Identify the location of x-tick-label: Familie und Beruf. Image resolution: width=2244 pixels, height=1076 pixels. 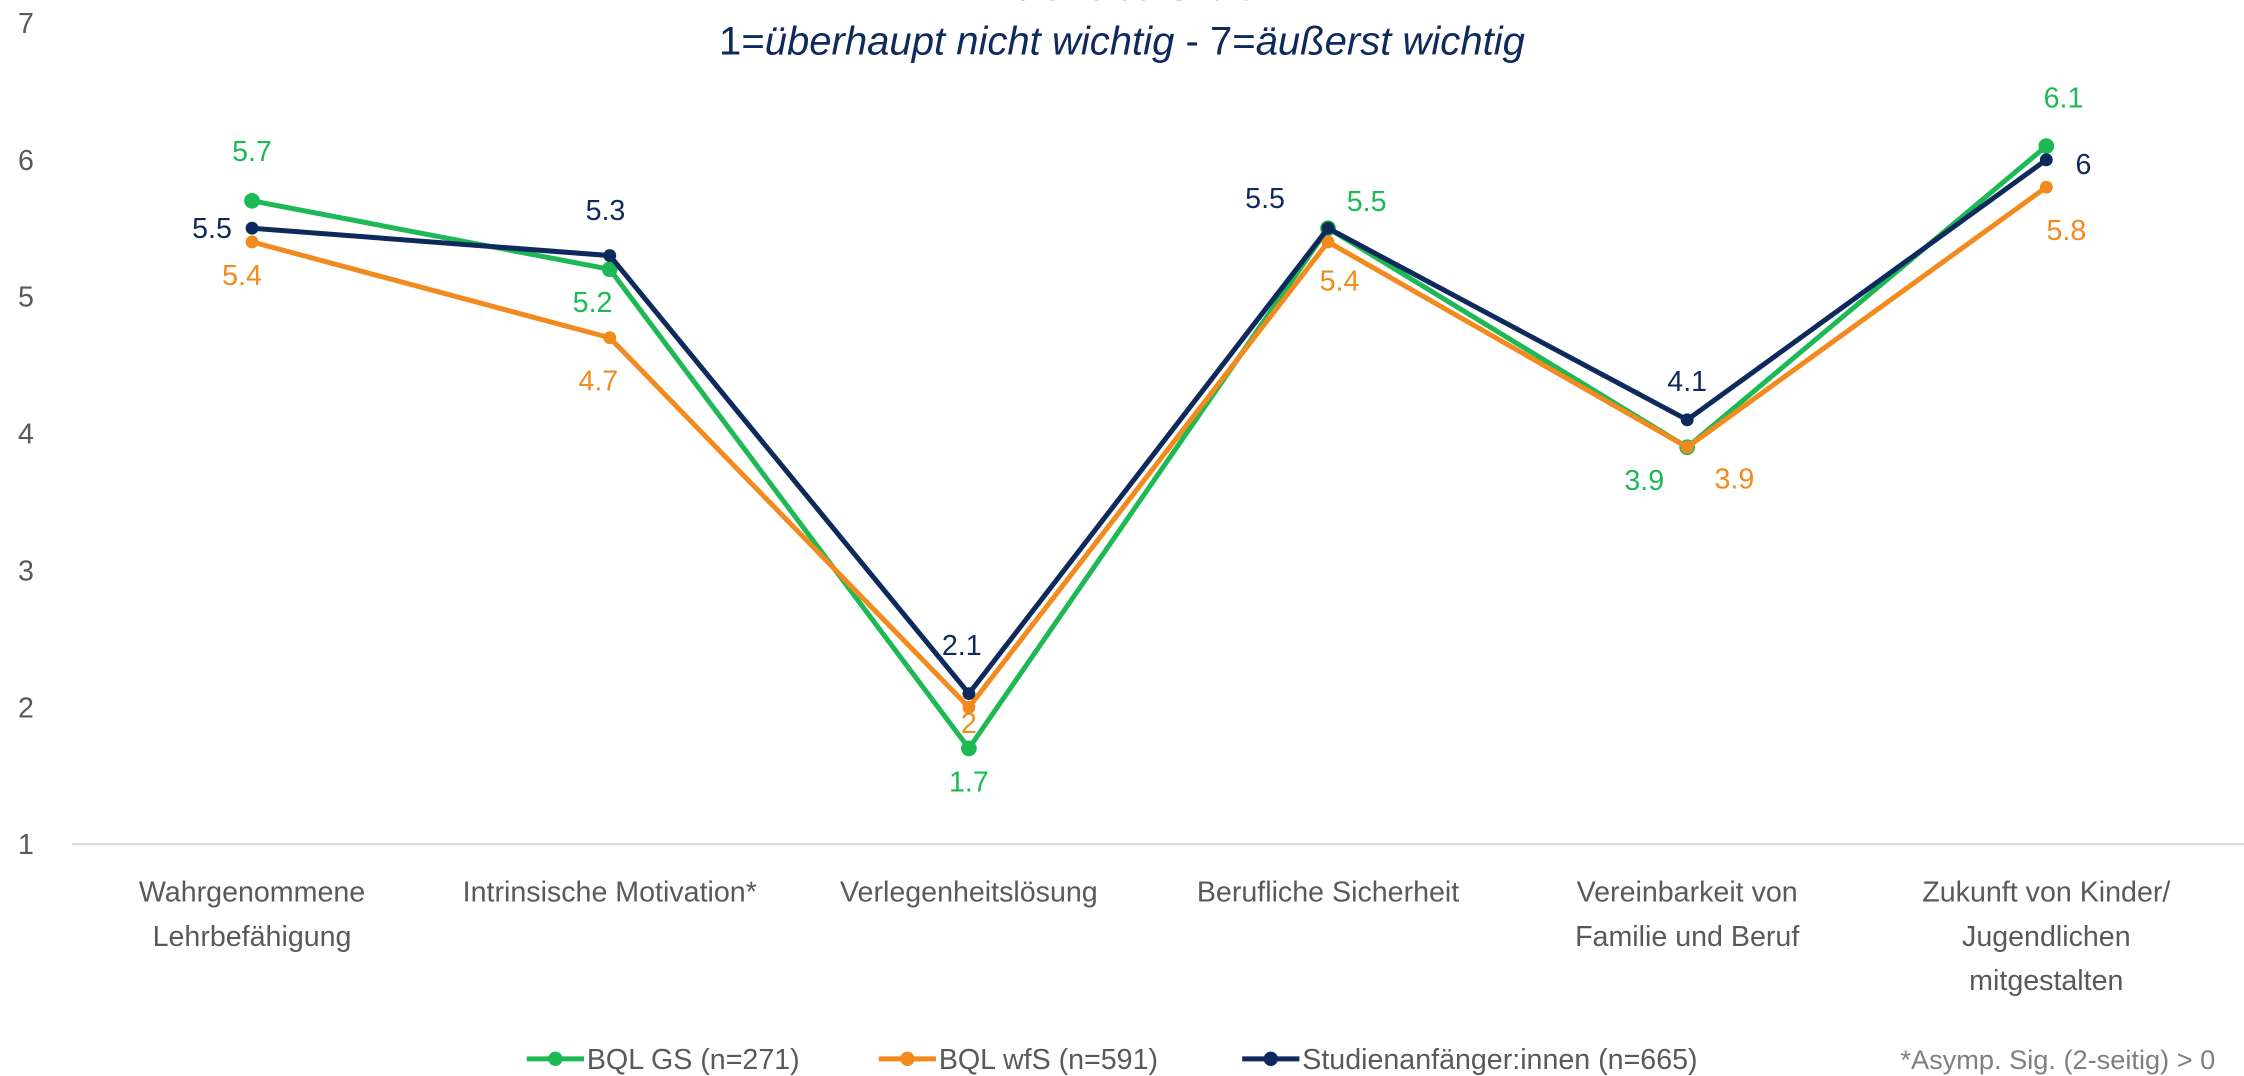
(1687, 937).